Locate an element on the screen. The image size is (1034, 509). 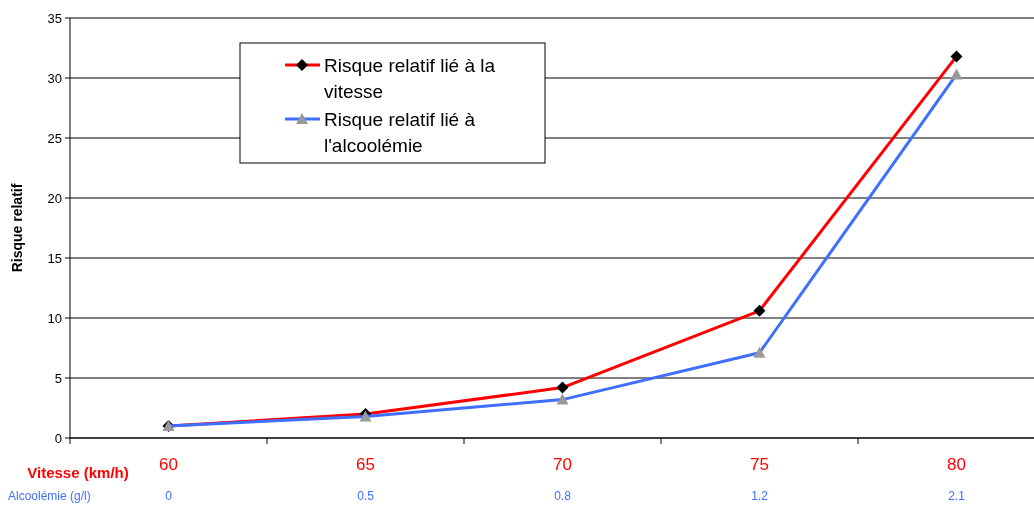
x-tick-label: 75 is located at coordinates (759, 464).